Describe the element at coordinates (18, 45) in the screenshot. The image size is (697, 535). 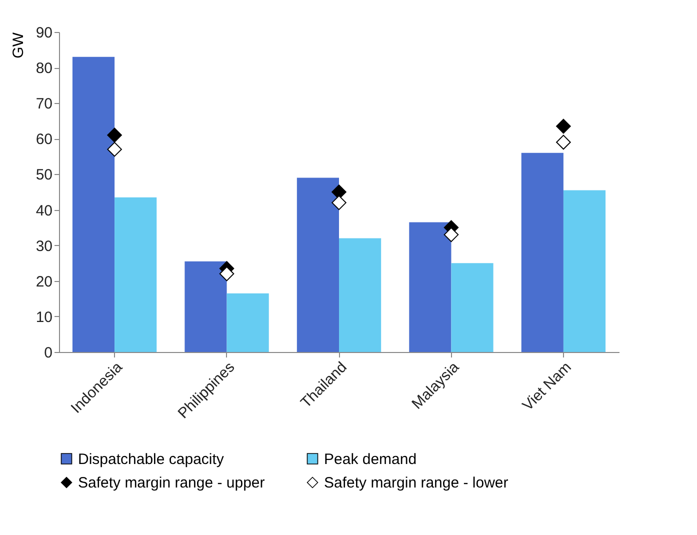
I see `y-axis-title: GW` at that location.